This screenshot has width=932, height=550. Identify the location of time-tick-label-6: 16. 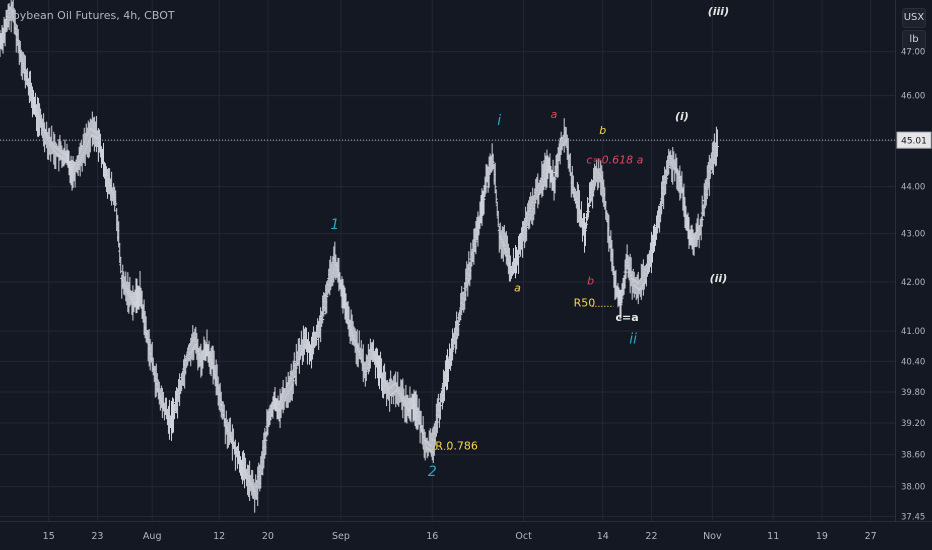
(432, 536).